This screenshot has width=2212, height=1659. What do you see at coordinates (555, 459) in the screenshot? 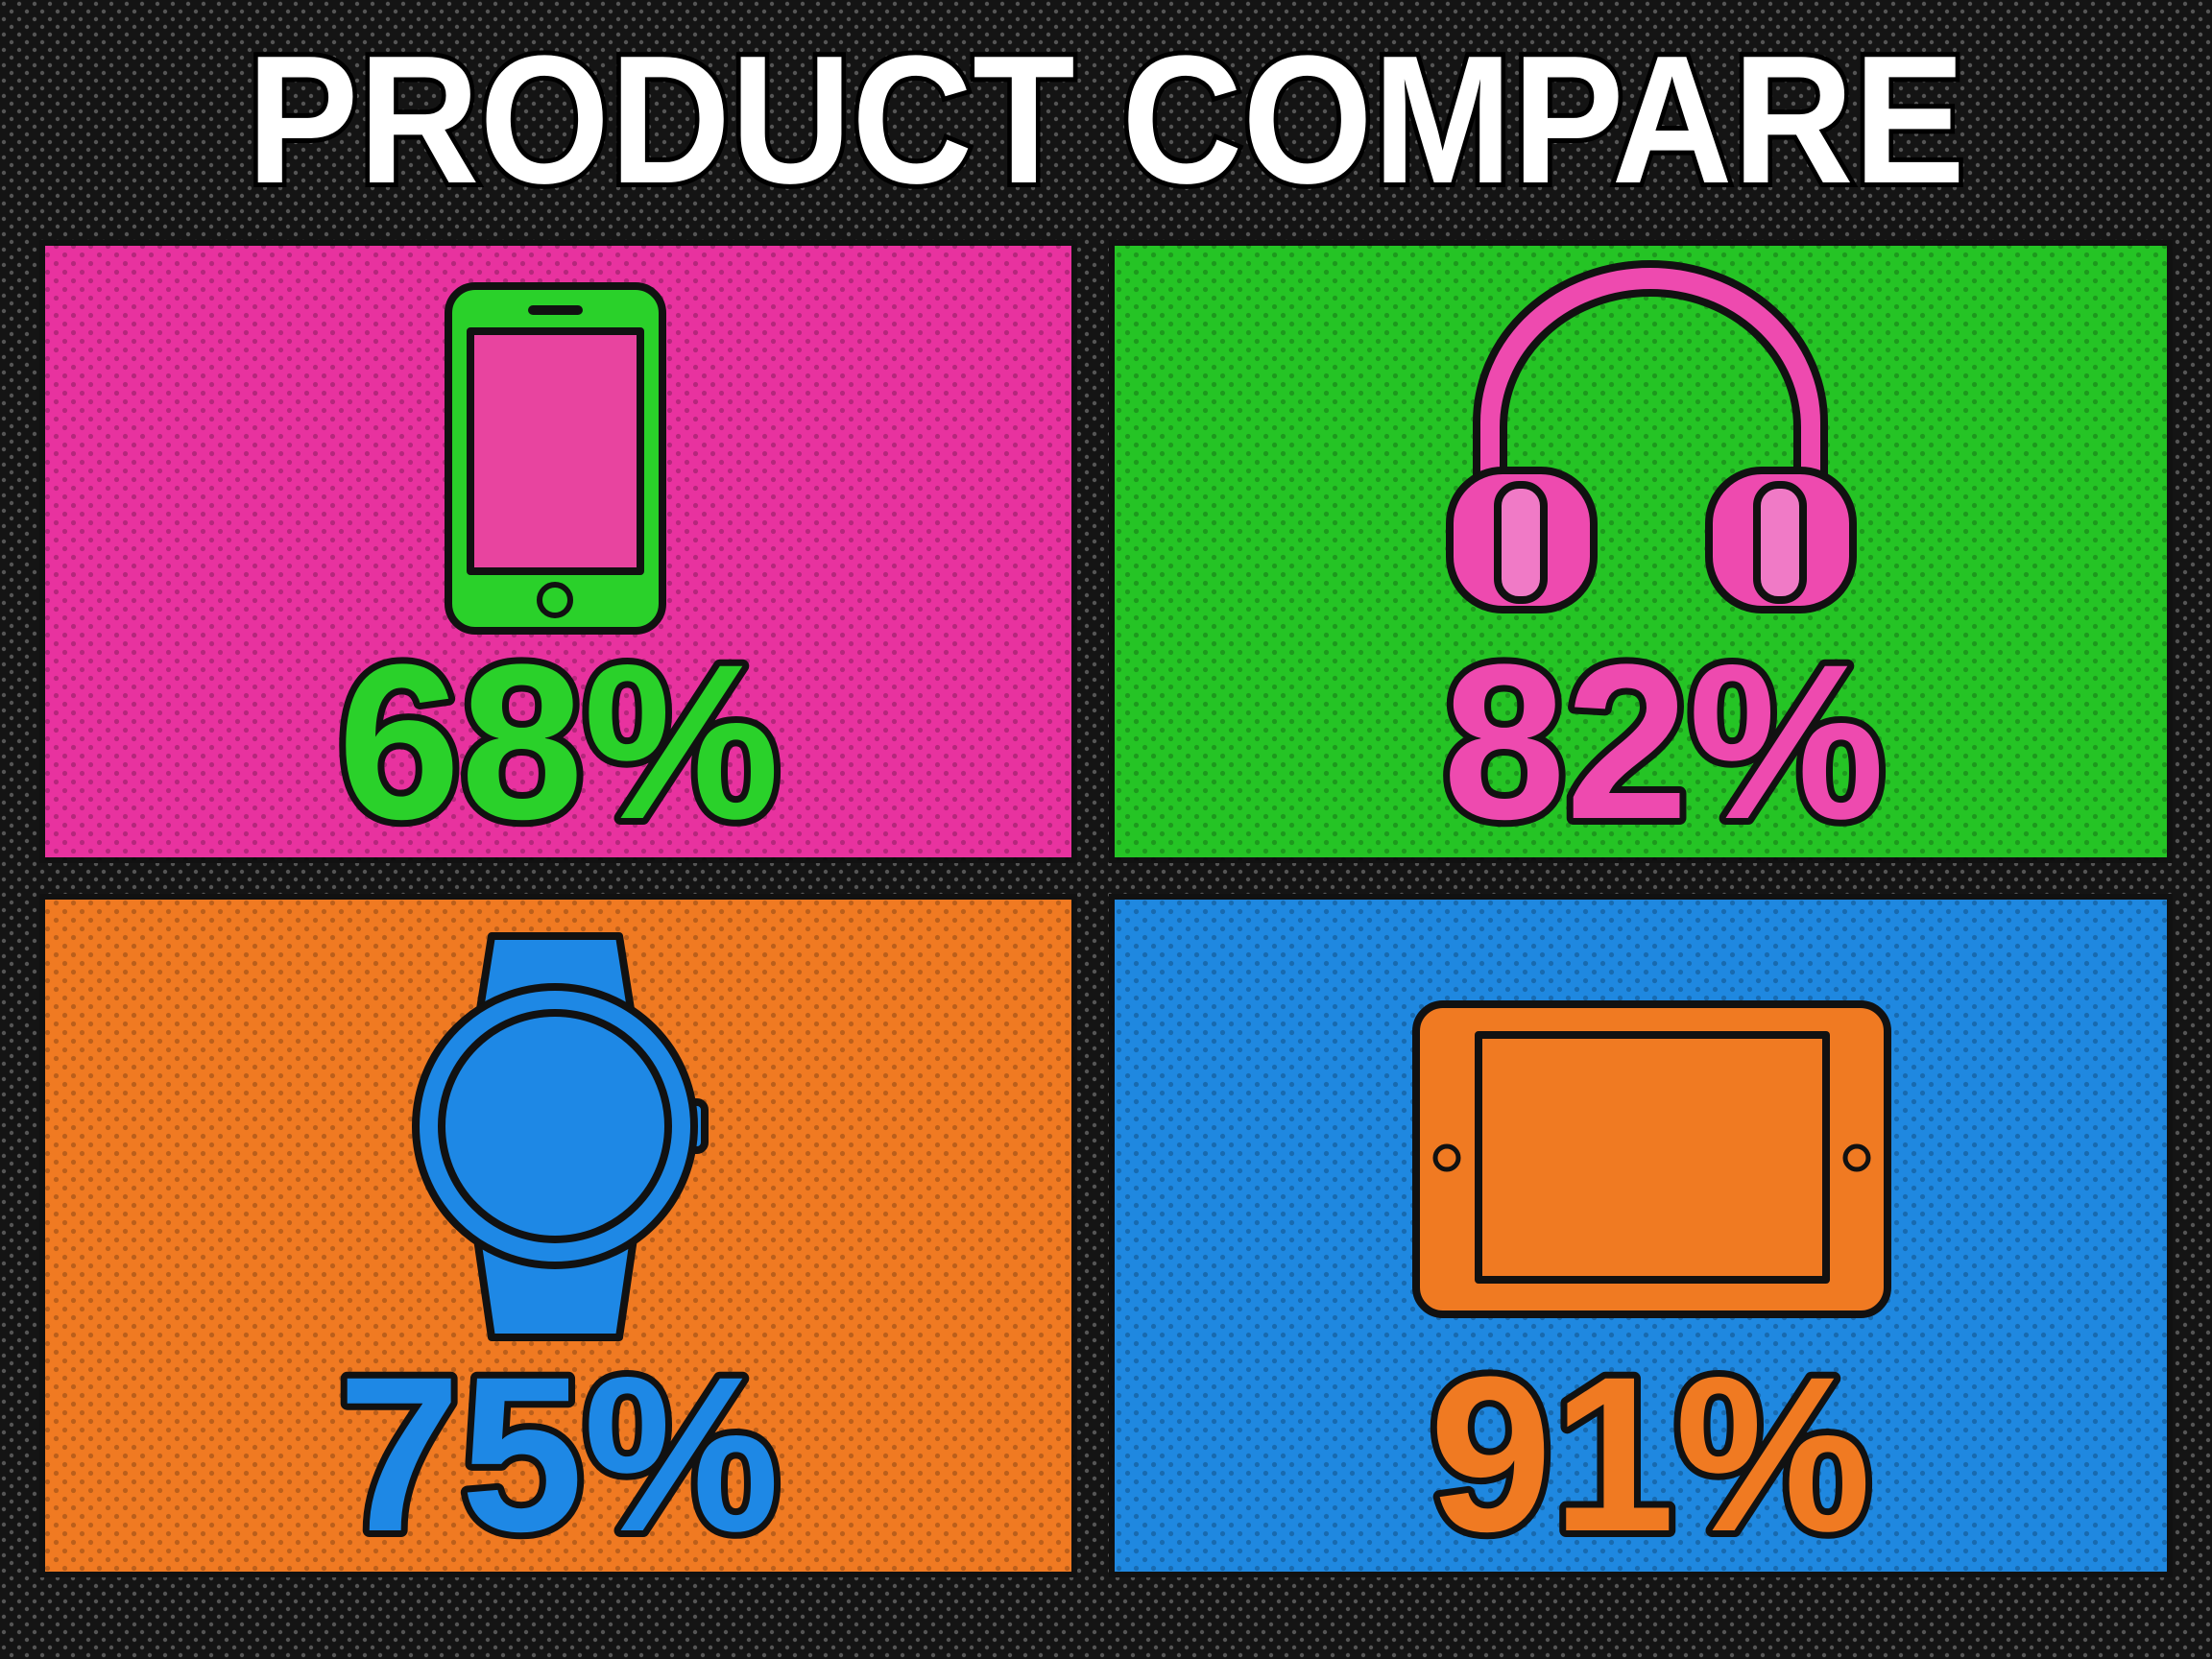
I see `smartphone-icon` at bounding box center [555, 459].